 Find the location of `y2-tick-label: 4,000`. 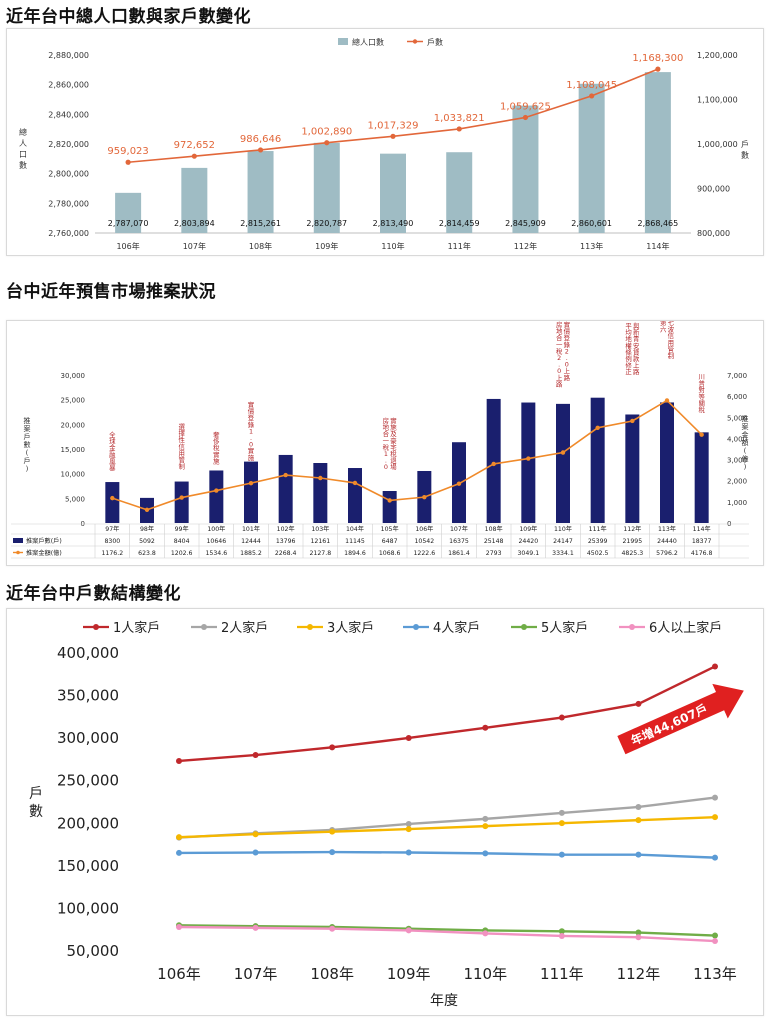

y2-tick-label: 4,000 is located at coordinates (737, 439).